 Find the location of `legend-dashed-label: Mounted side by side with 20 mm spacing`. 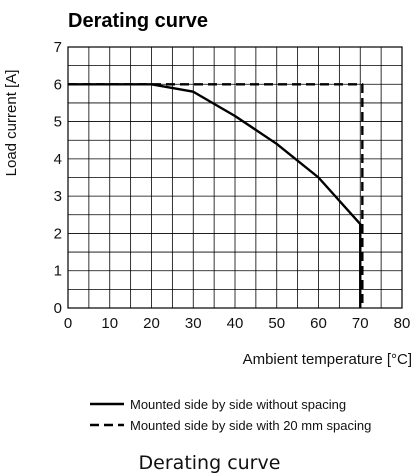

legend-dashed-label: Mounted side by side with 20 mm spacing is located at coordinates (250, 425).